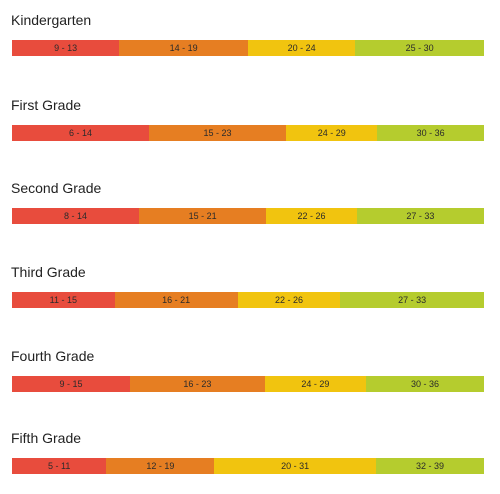 The width and height of the screenshot is (500, 494). I want to click on range-segment-below-range: 5 - 11, so click(59, 466).